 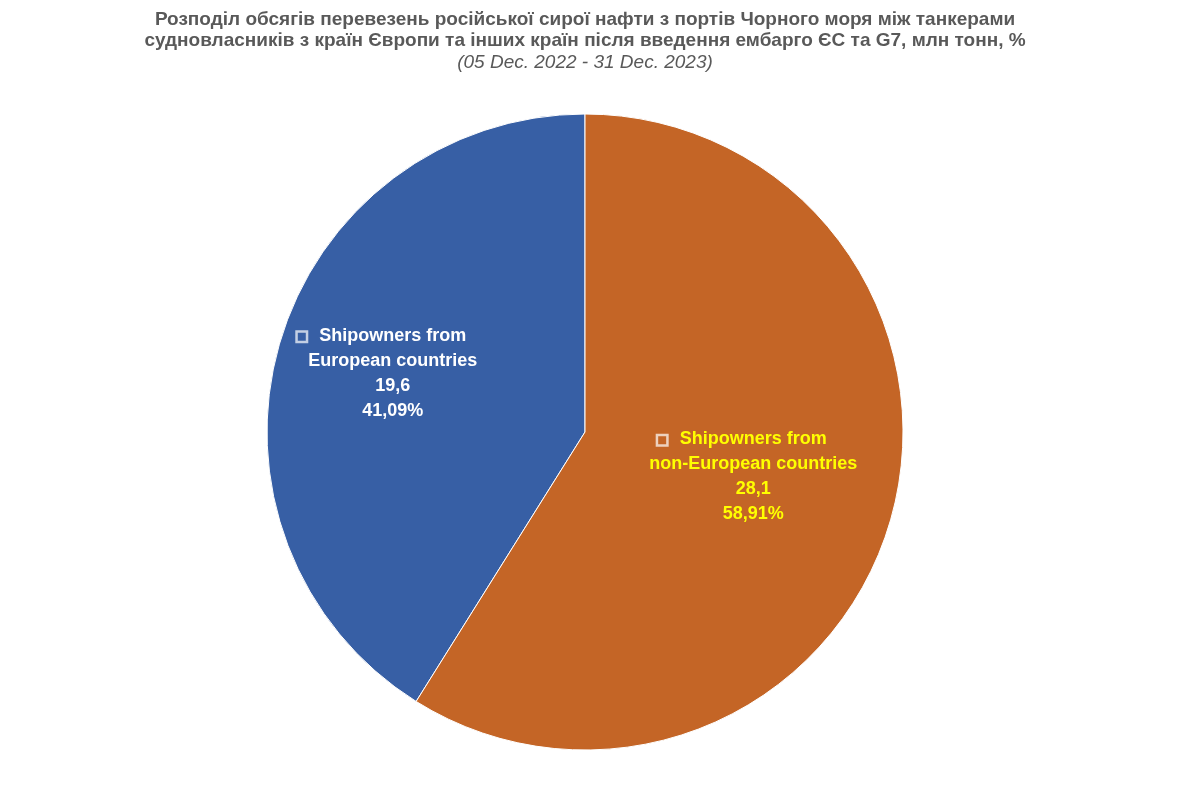 I want to click on legend-label: Shipowners from European countries, so click(x=393, y=347).